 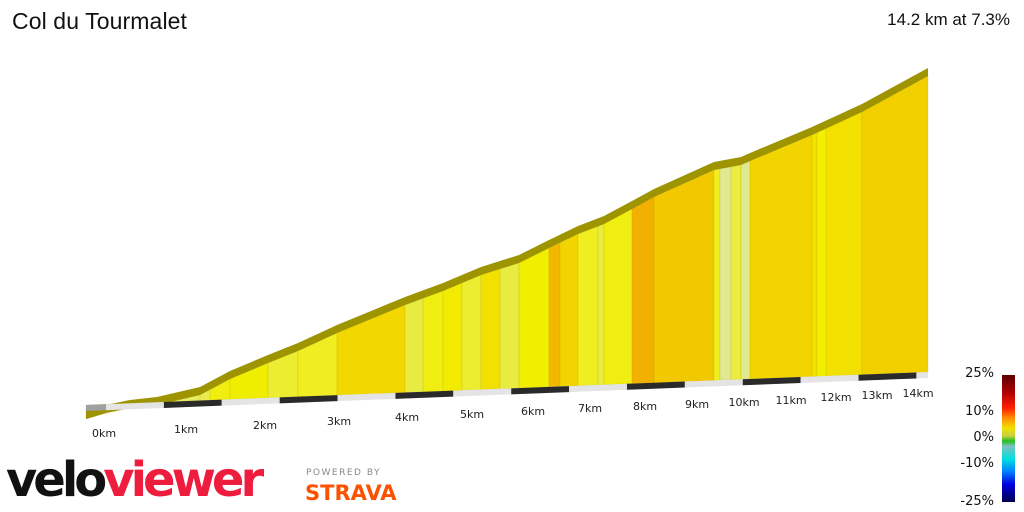 I want to click on km-tick-label: 2km, so click(x=265, y=425).